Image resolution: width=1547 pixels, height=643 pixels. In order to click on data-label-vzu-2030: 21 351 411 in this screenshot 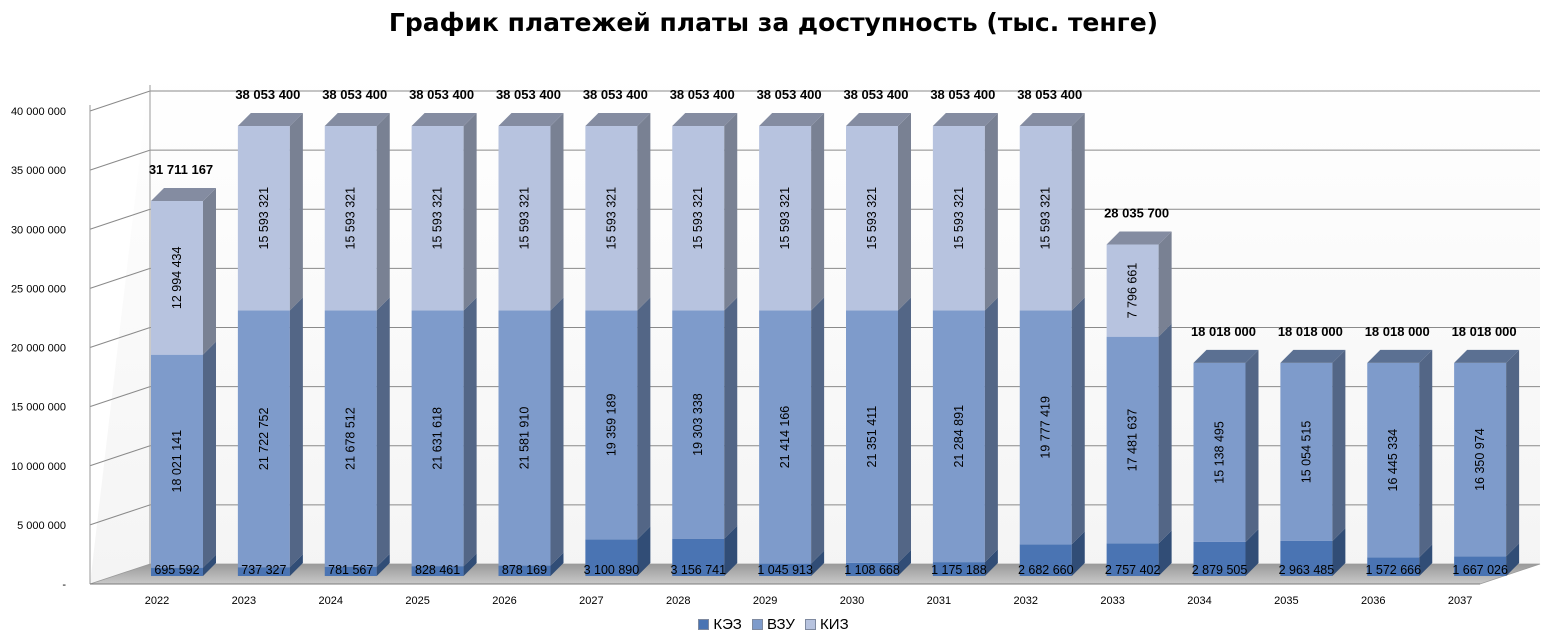, I will do `click(872, 437)`.